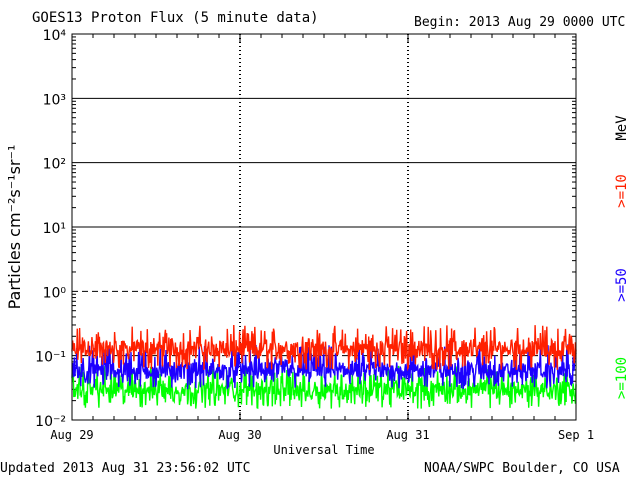  I want to click on series-ge10-line, so click(324, 348).